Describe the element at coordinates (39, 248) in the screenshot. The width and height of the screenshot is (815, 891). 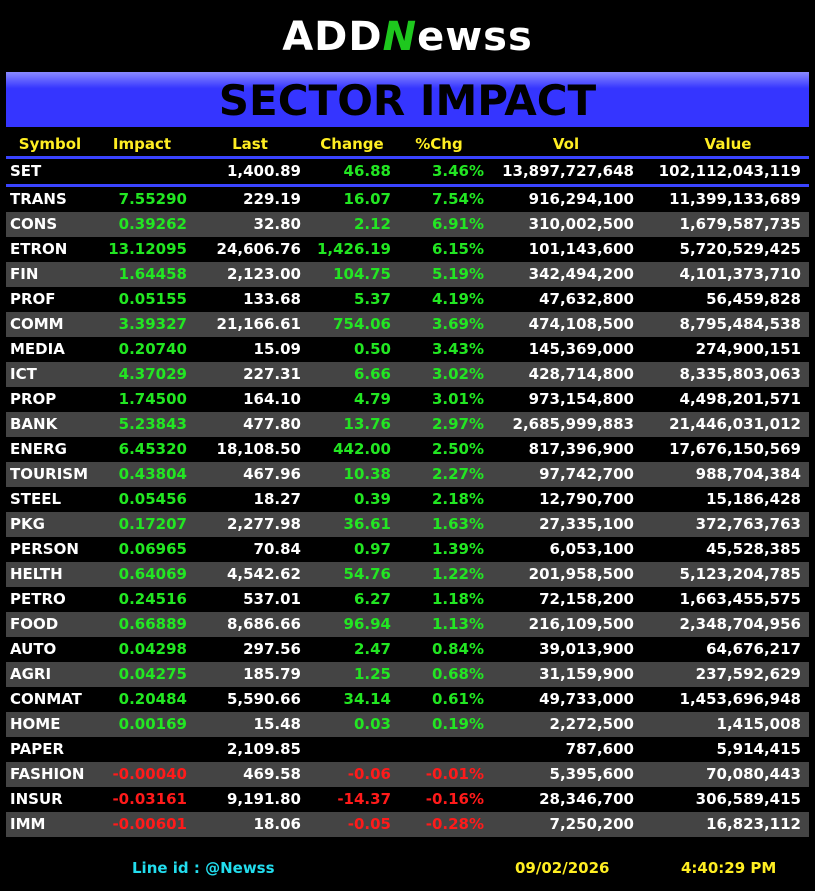
I see `symbol: ETRON` at that location.